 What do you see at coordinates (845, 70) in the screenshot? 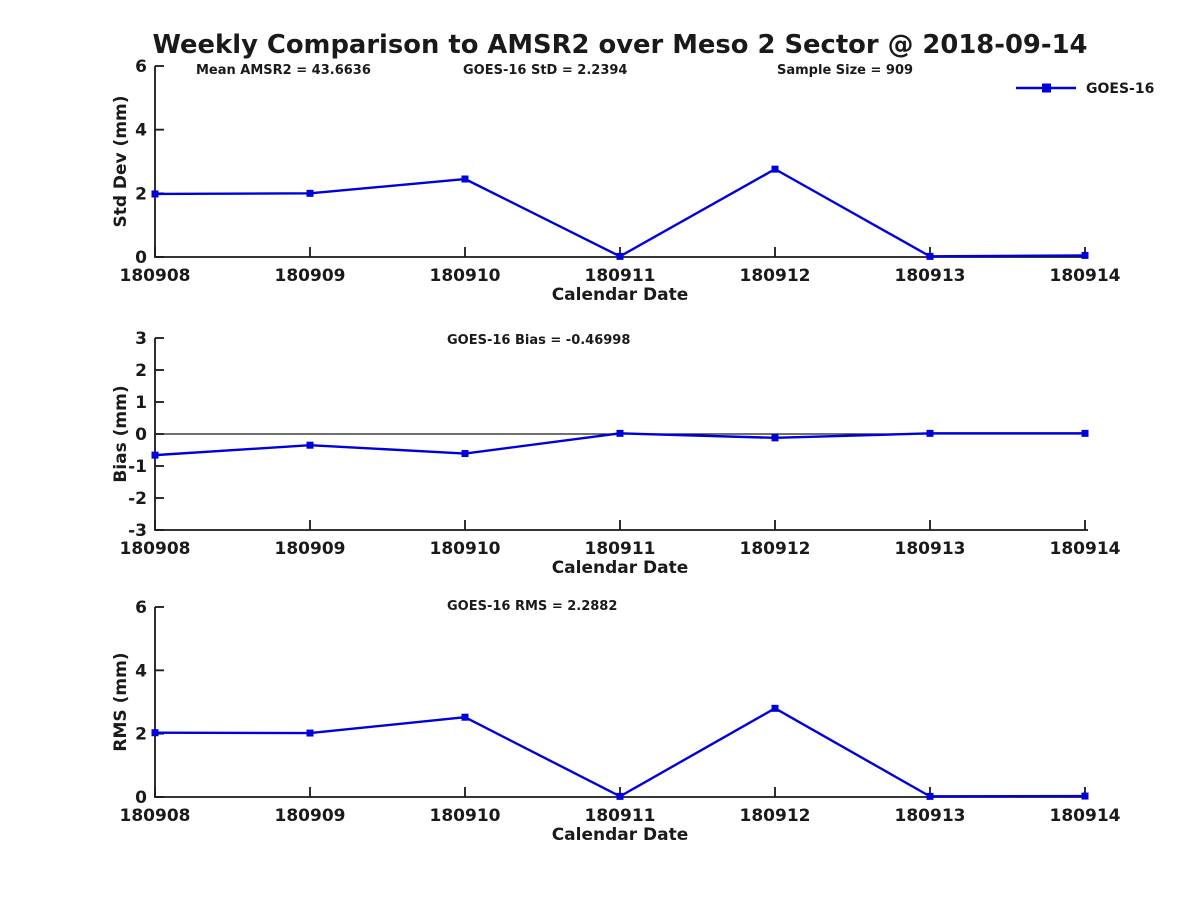
I see `annotation: Sample Size = 909` at bounding box center [845, 70].